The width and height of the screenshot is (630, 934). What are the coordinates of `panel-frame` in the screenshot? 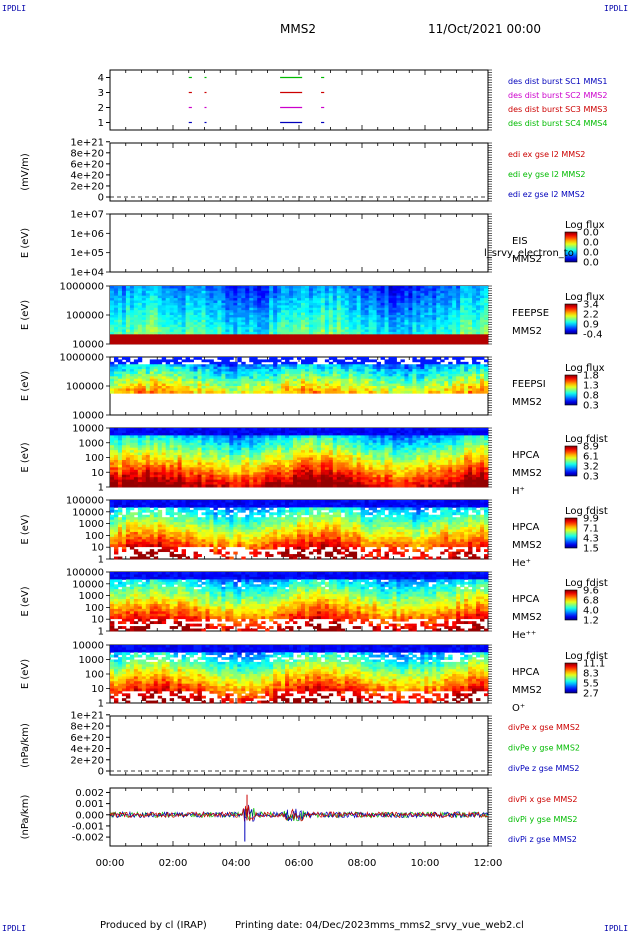 It's located at (299, 243).